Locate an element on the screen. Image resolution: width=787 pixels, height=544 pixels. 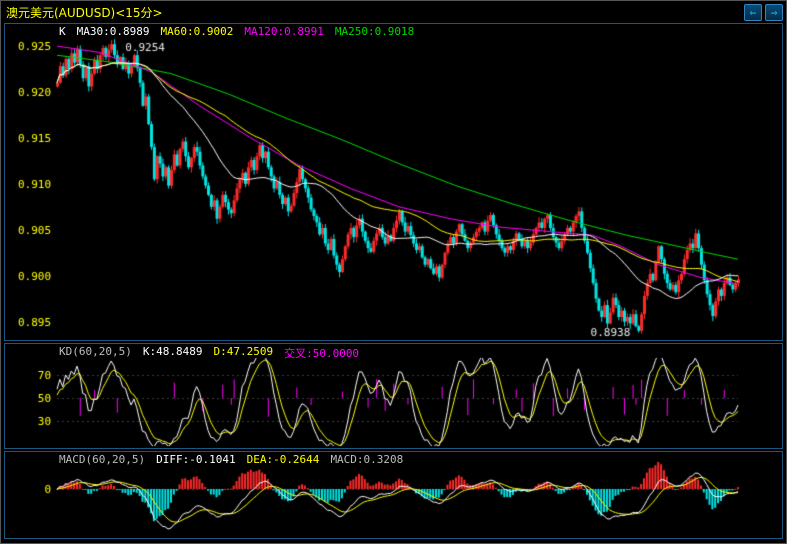
left-arrow-icon: ⇐ is located at coordinates (753, 12).